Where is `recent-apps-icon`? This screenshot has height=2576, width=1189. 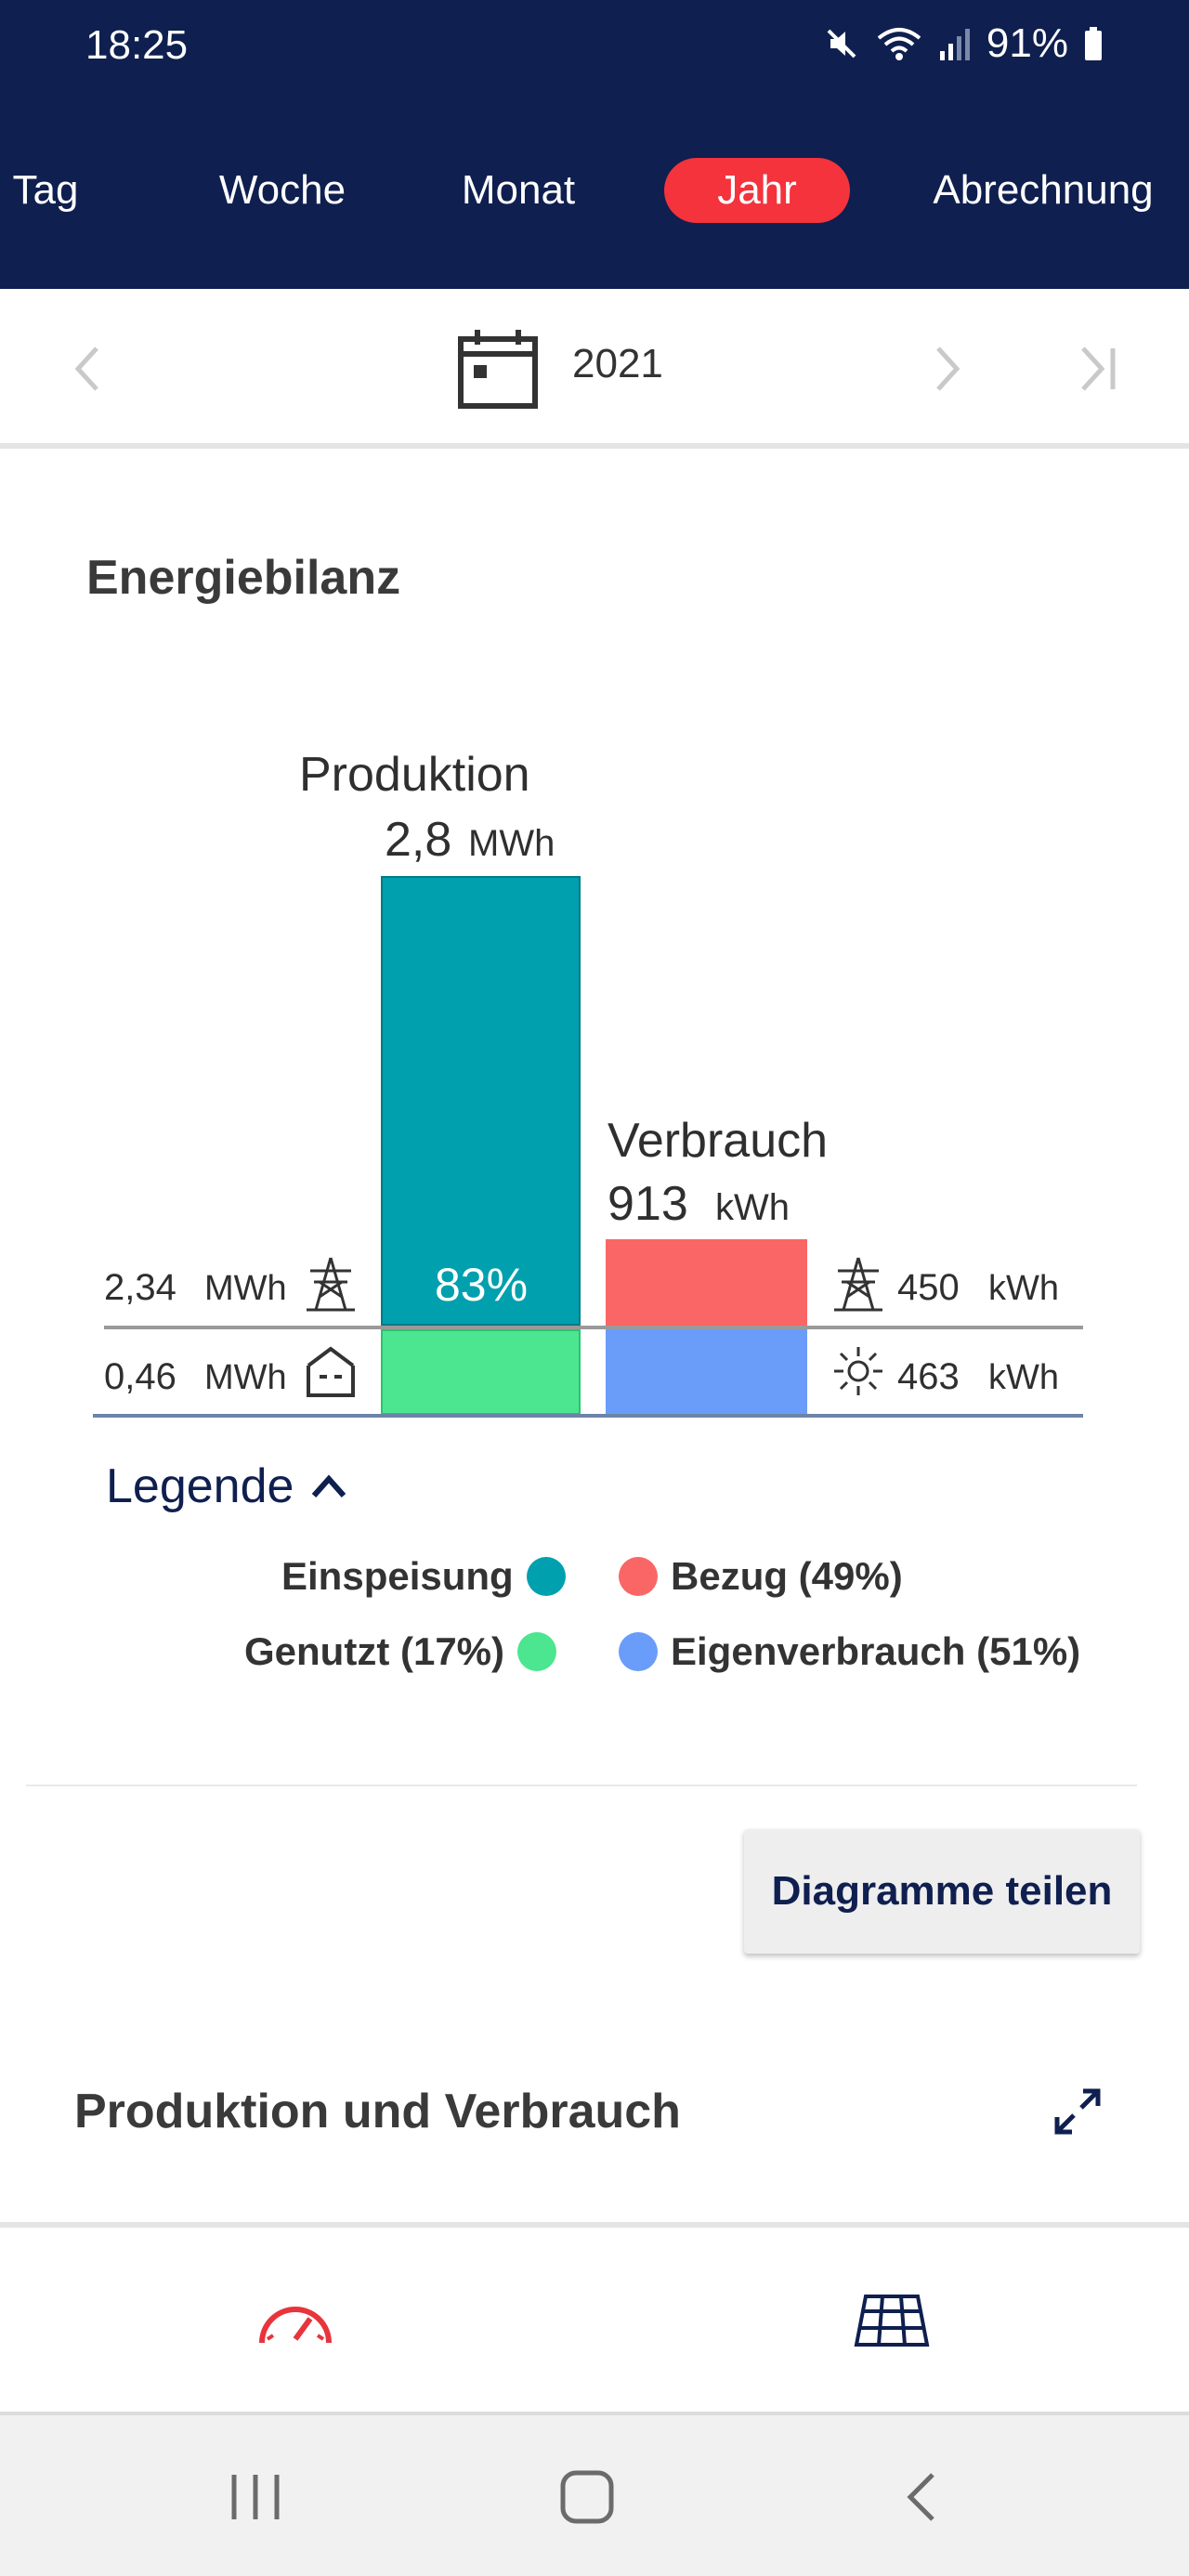
recent-apps-icon is located at coordinates (256, 2497).